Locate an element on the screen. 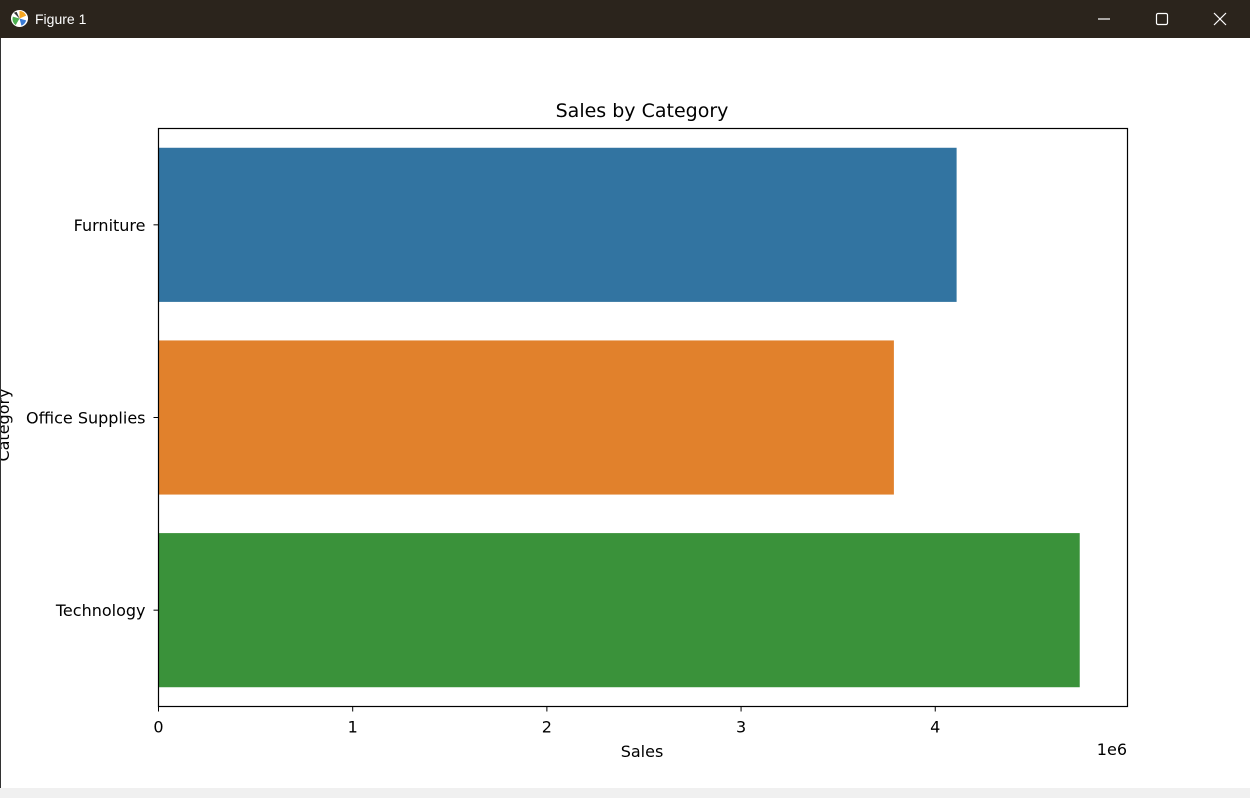 This screenshot has height=798, width=1250. x-ticks: 0 1 2 3 4 is located at coordinates (546, 721).